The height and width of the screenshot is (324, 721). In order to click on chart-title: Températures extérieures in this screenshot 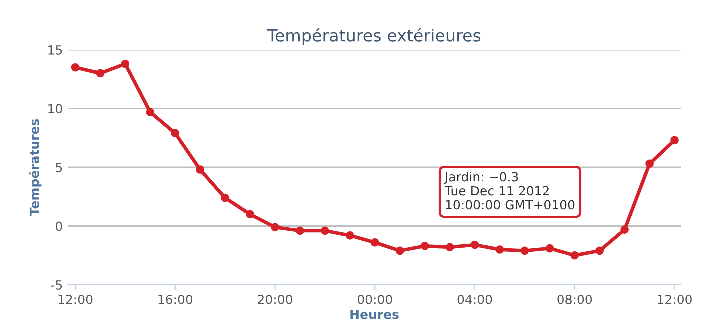, I will do `click(374, 37)`.